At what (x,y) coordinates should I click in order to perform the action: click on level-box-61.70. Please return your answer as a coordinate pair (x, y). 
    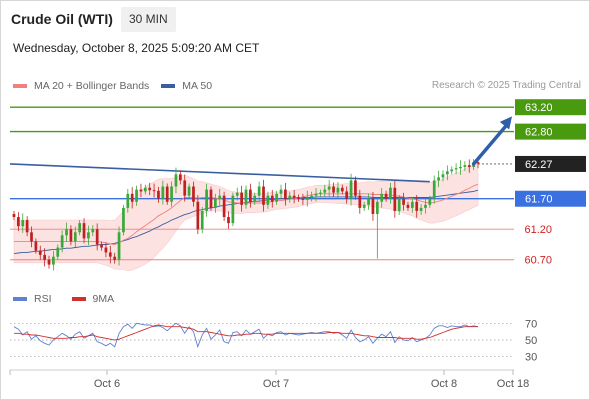
    Looking at the image, I should click on (550, 198).